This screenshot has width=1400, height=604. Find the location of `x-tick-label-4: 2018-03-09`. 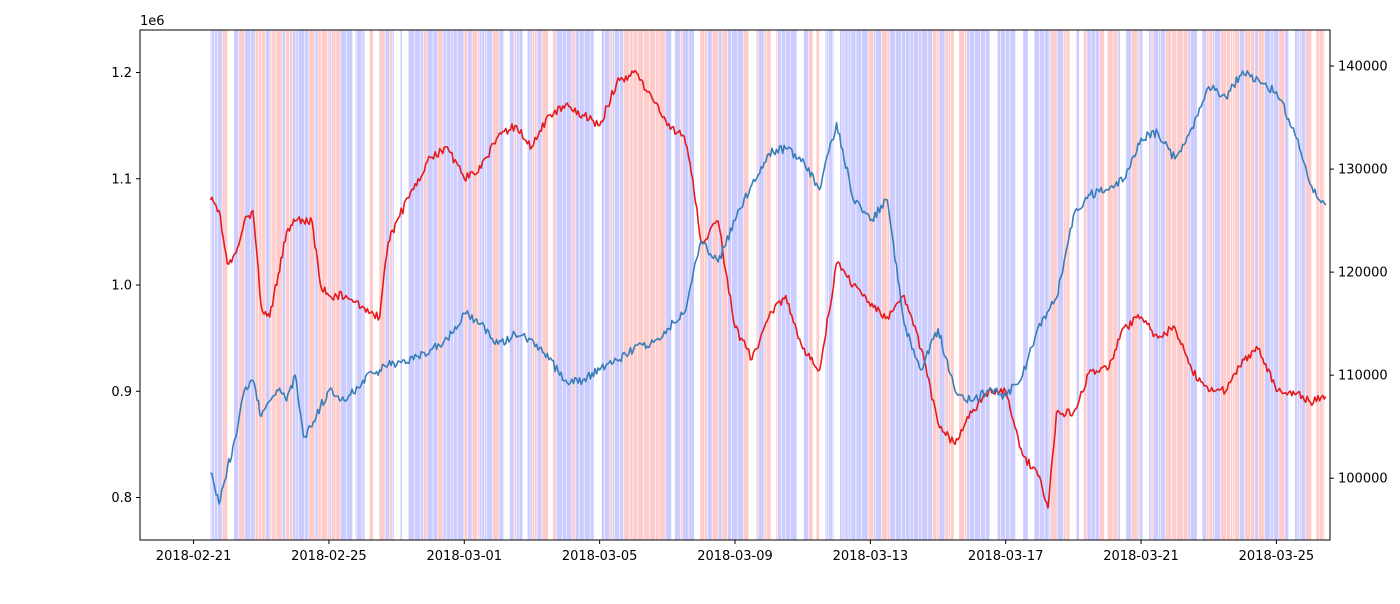

x-tick-label-4: 2018-03-09 is located at coordinates (735, 556).